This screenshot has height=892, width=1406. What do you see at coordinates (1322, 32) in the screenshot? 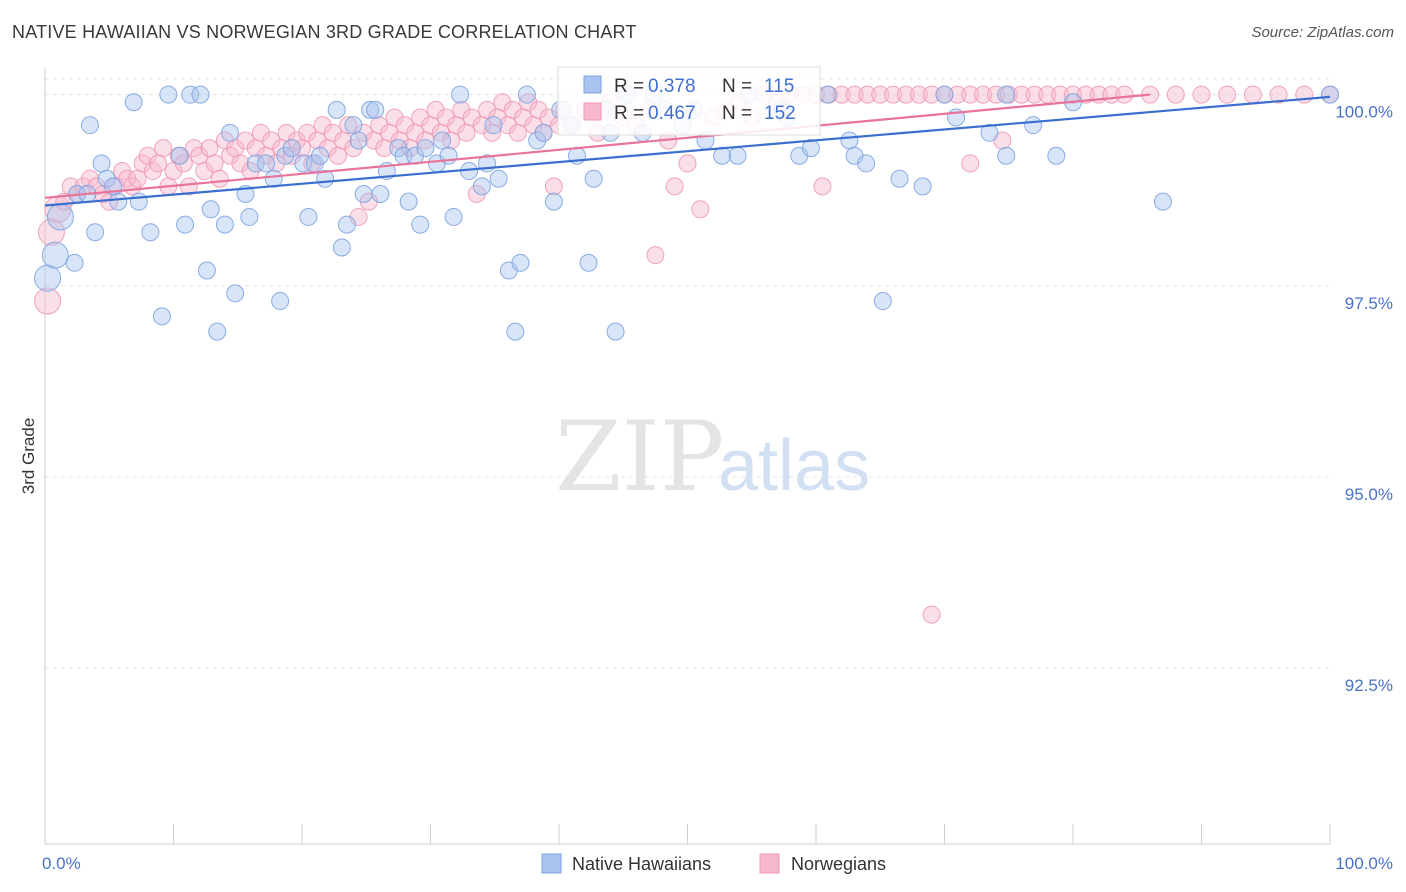
I see `source-label: Source: ZipAtlas.com` at bounding box center [1322, 32].